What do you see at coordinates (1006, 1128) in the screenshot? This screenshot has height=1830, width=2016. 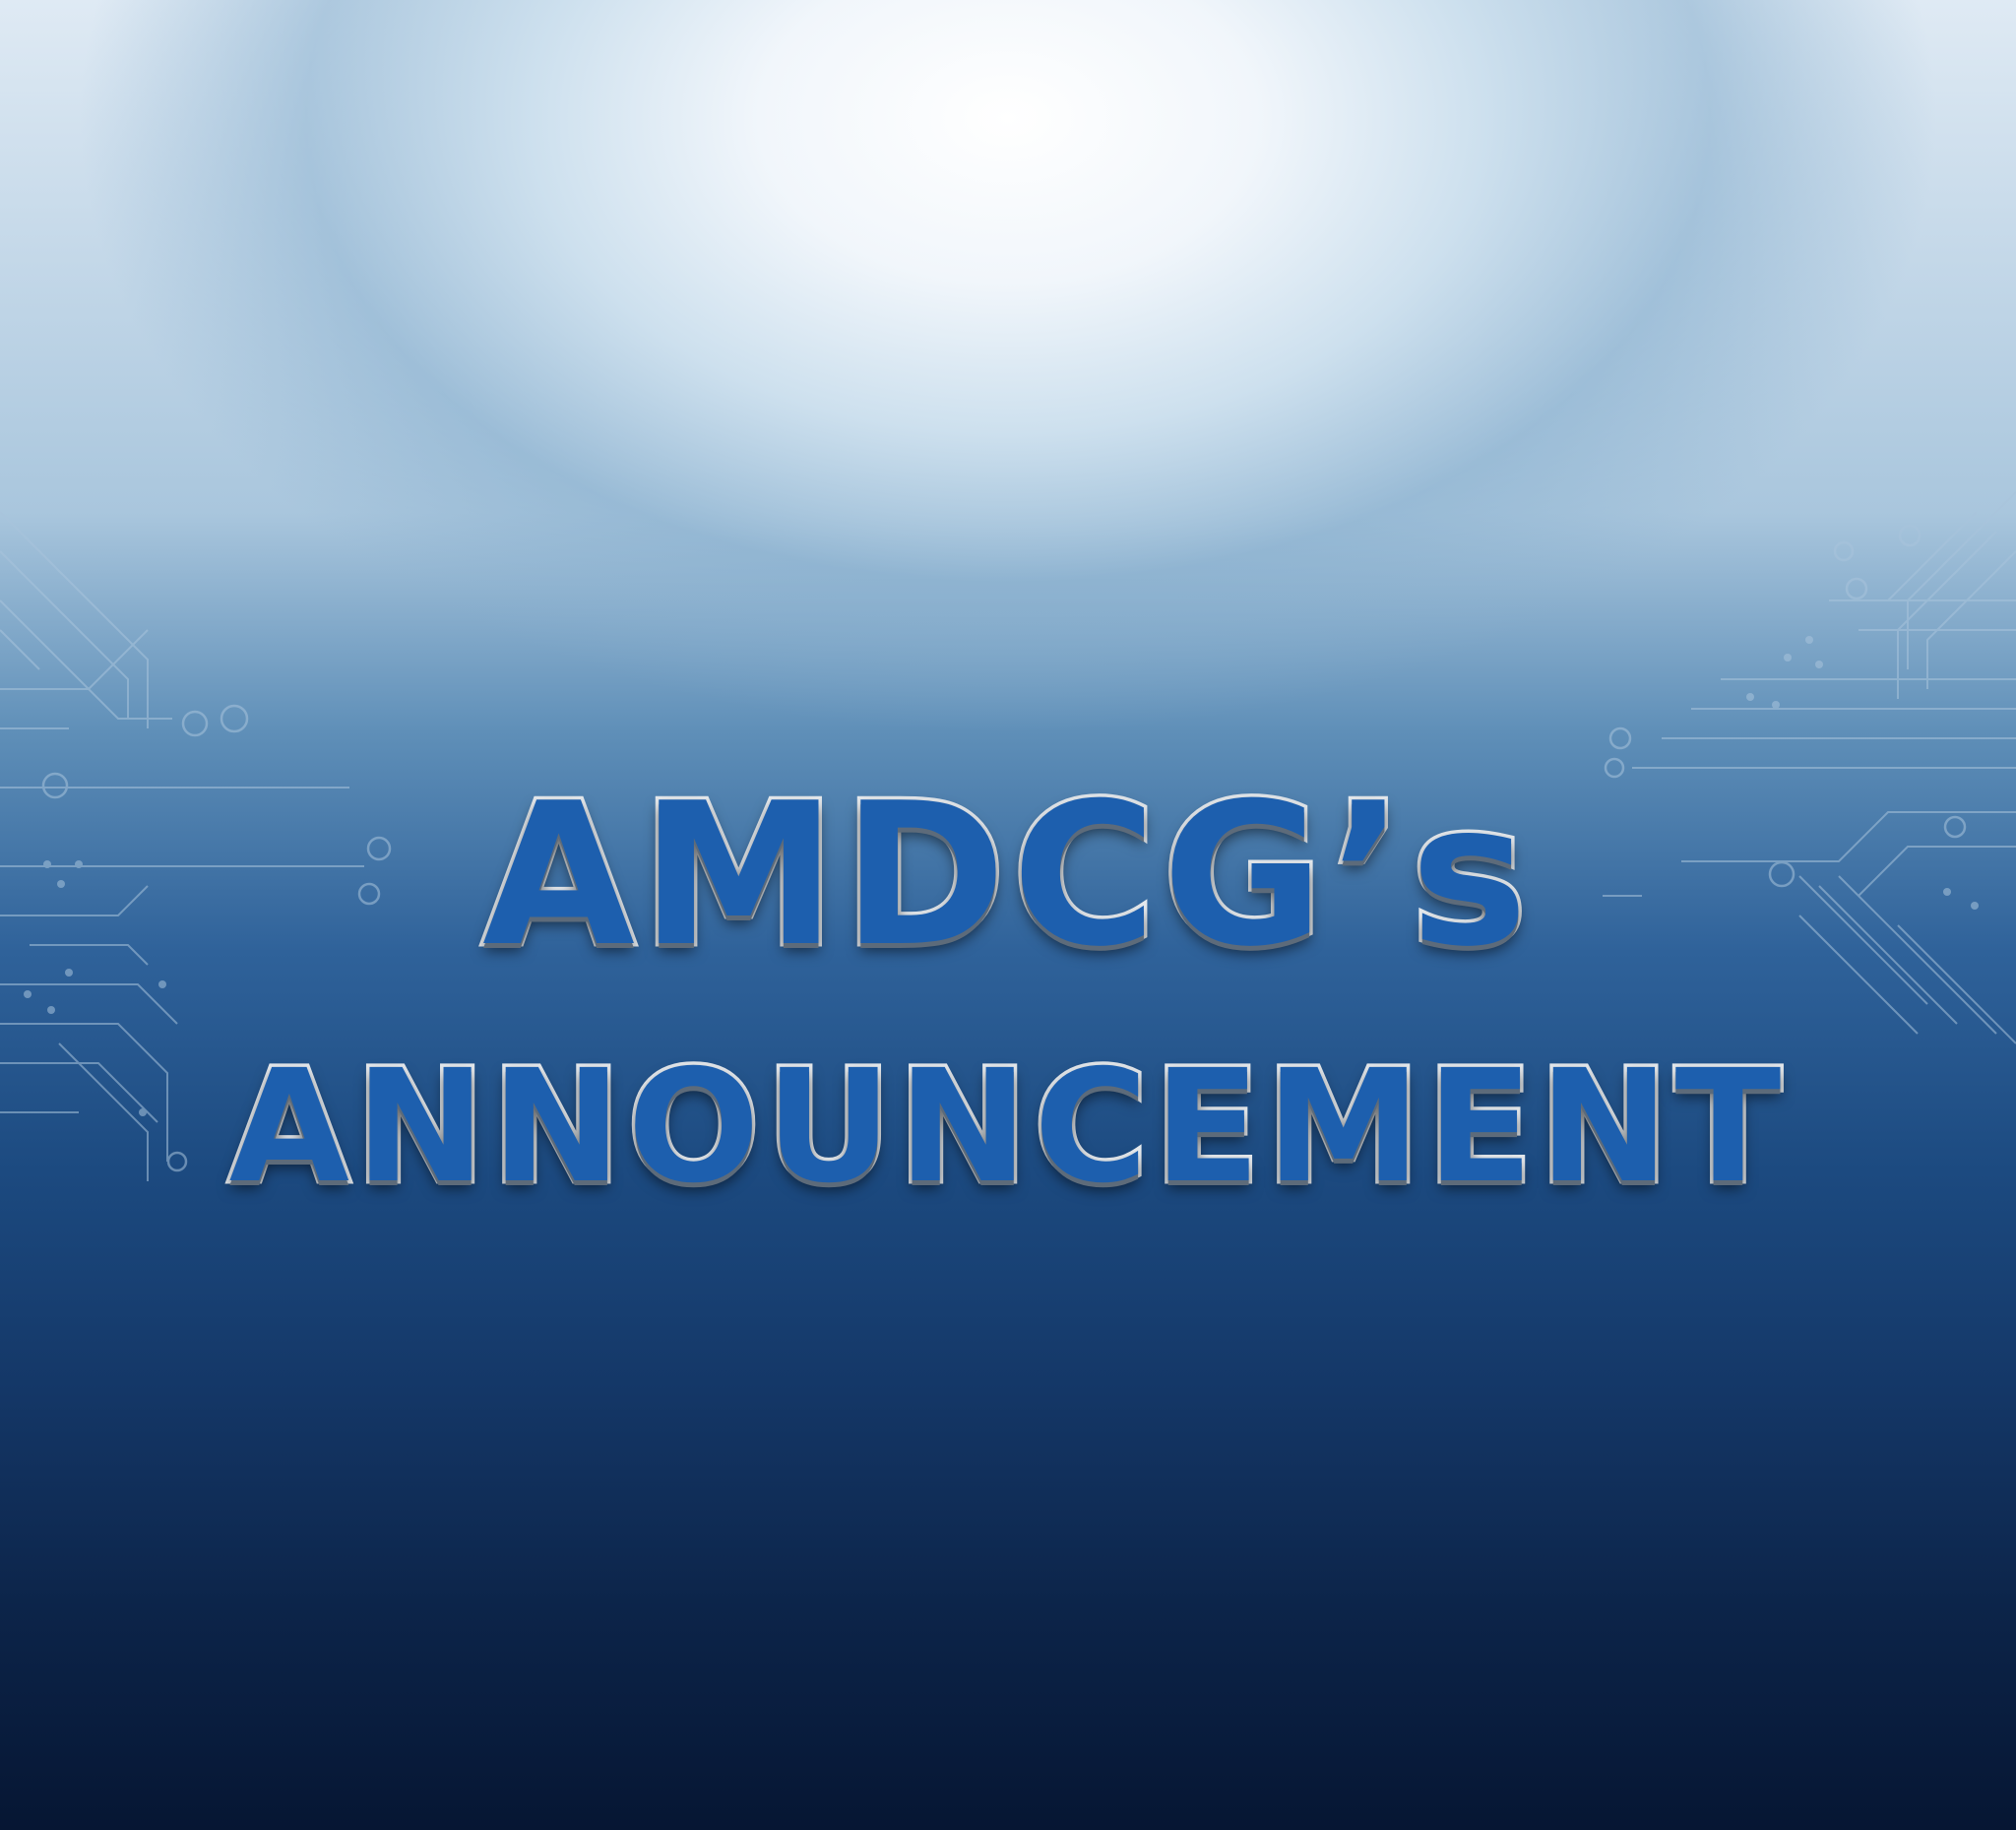 I see `headline-subtitle: ANNOUNCEMENT` at bounding box center [1006, 1128].